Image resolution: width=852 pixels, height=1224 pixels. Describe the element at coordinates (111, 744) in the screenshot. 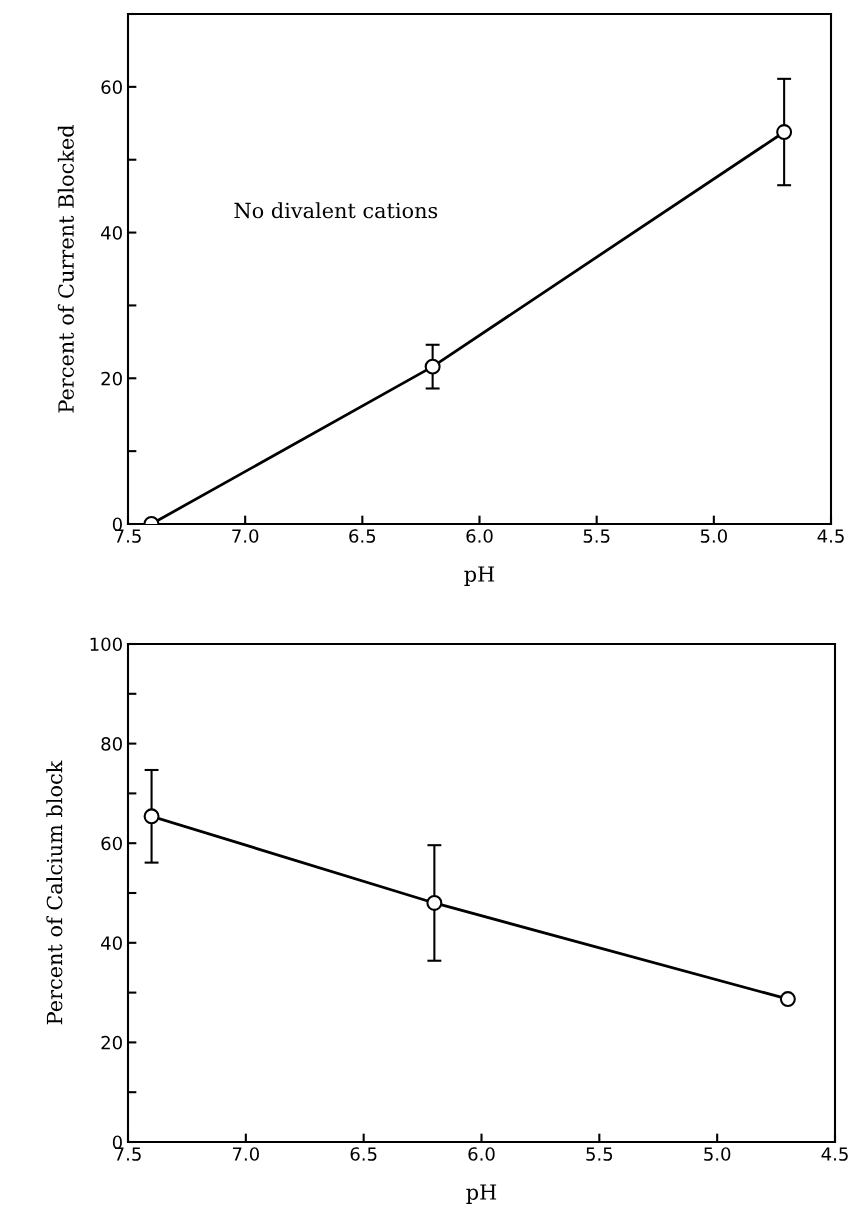

I see `y-tick-label: 80` at that location.